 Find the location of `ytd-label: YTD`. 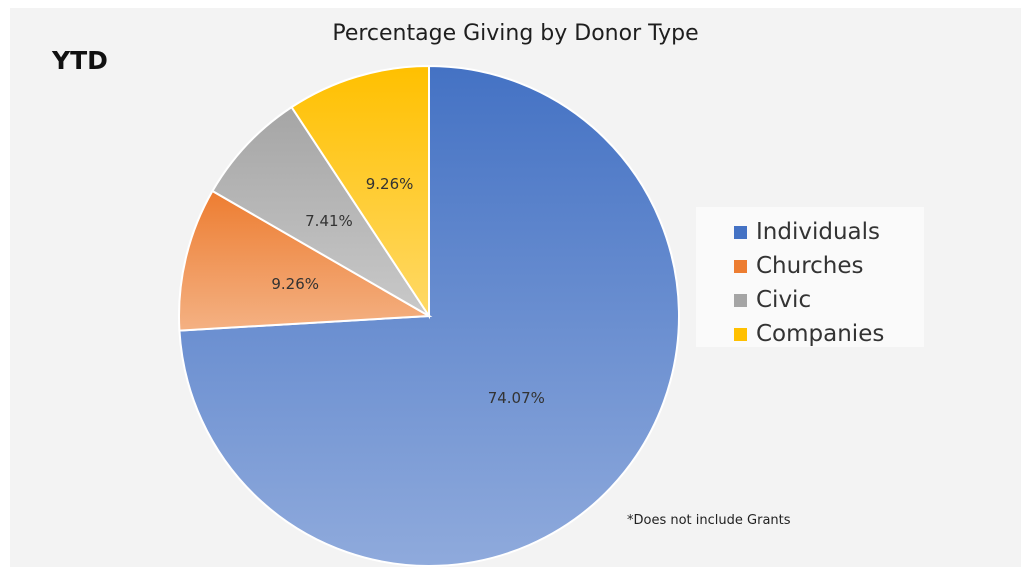

ytd-label: YTD is located at coordinates (80, 60).